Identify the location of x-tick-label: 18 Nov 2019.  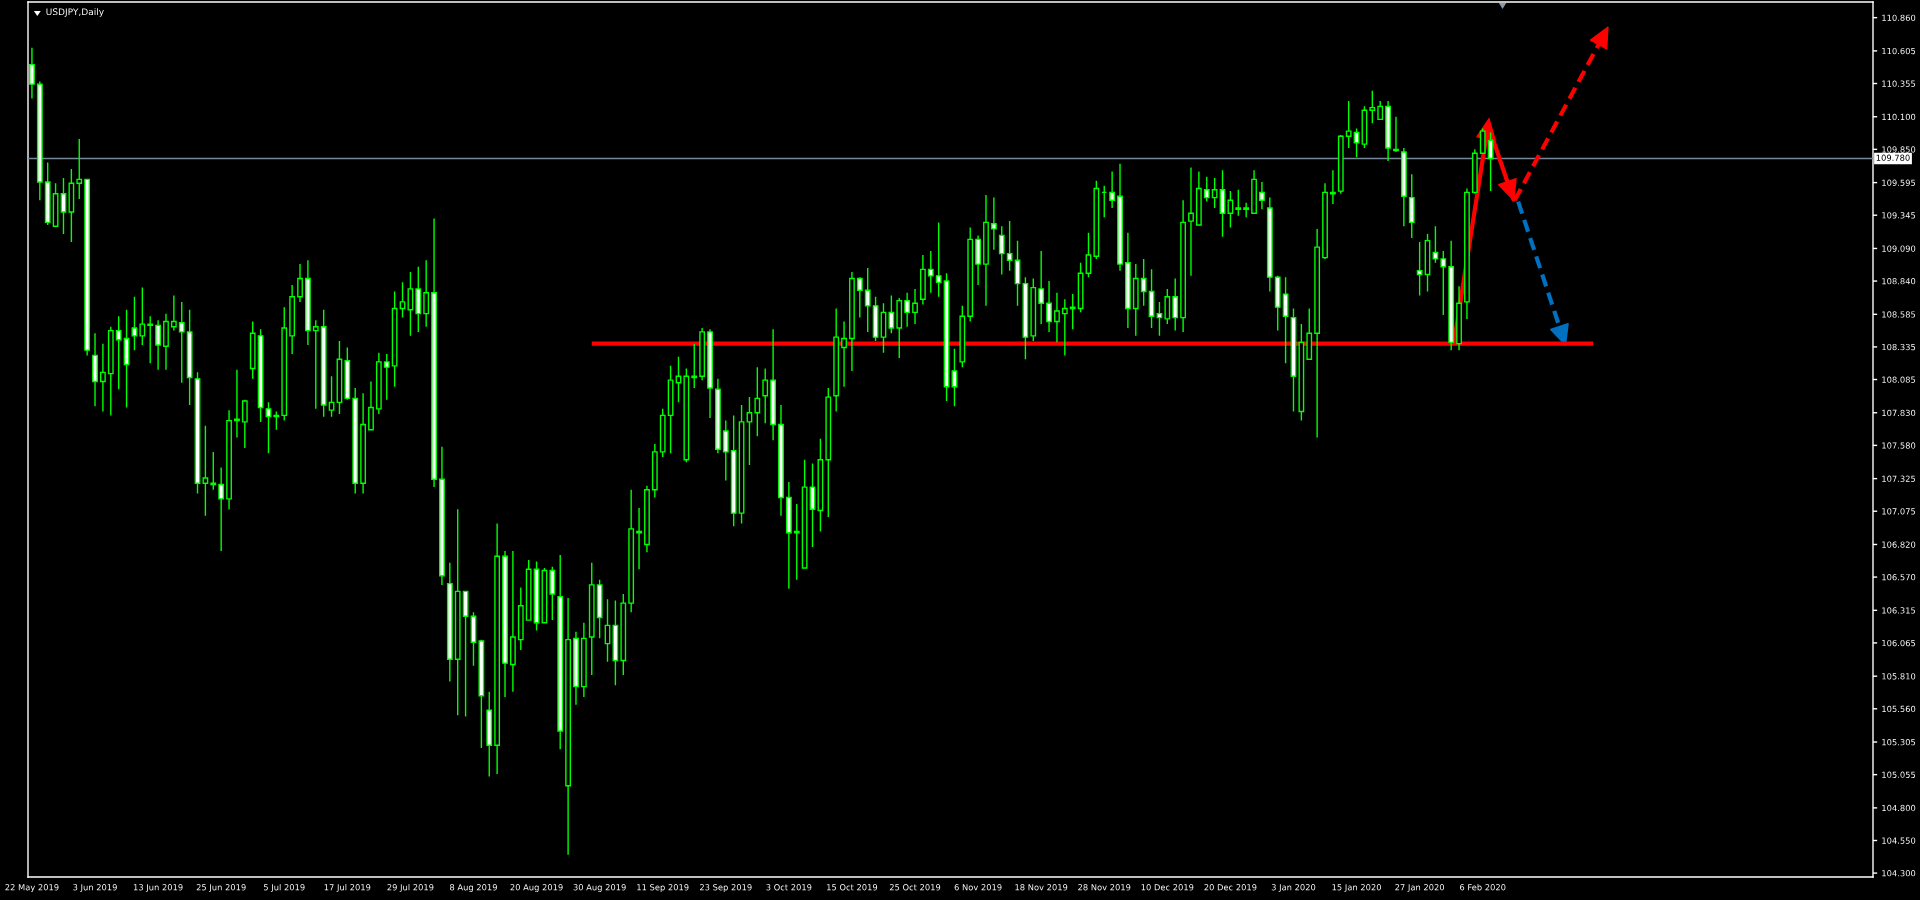
(1041, 887).